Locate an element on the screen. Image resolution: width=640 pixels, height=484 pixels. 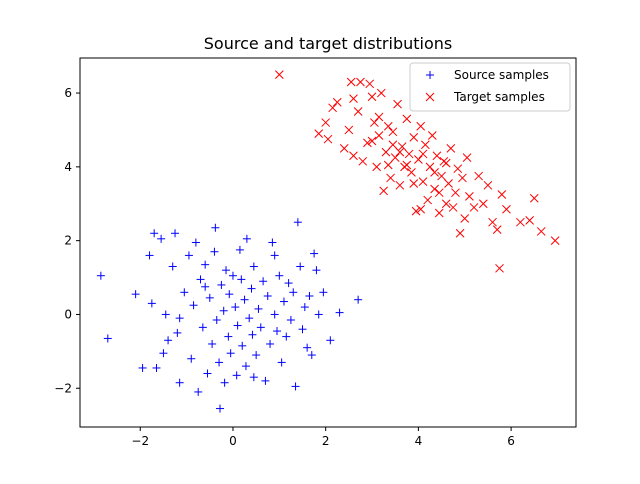
x-tick-label: 2 is located at coordinates (326, 441).